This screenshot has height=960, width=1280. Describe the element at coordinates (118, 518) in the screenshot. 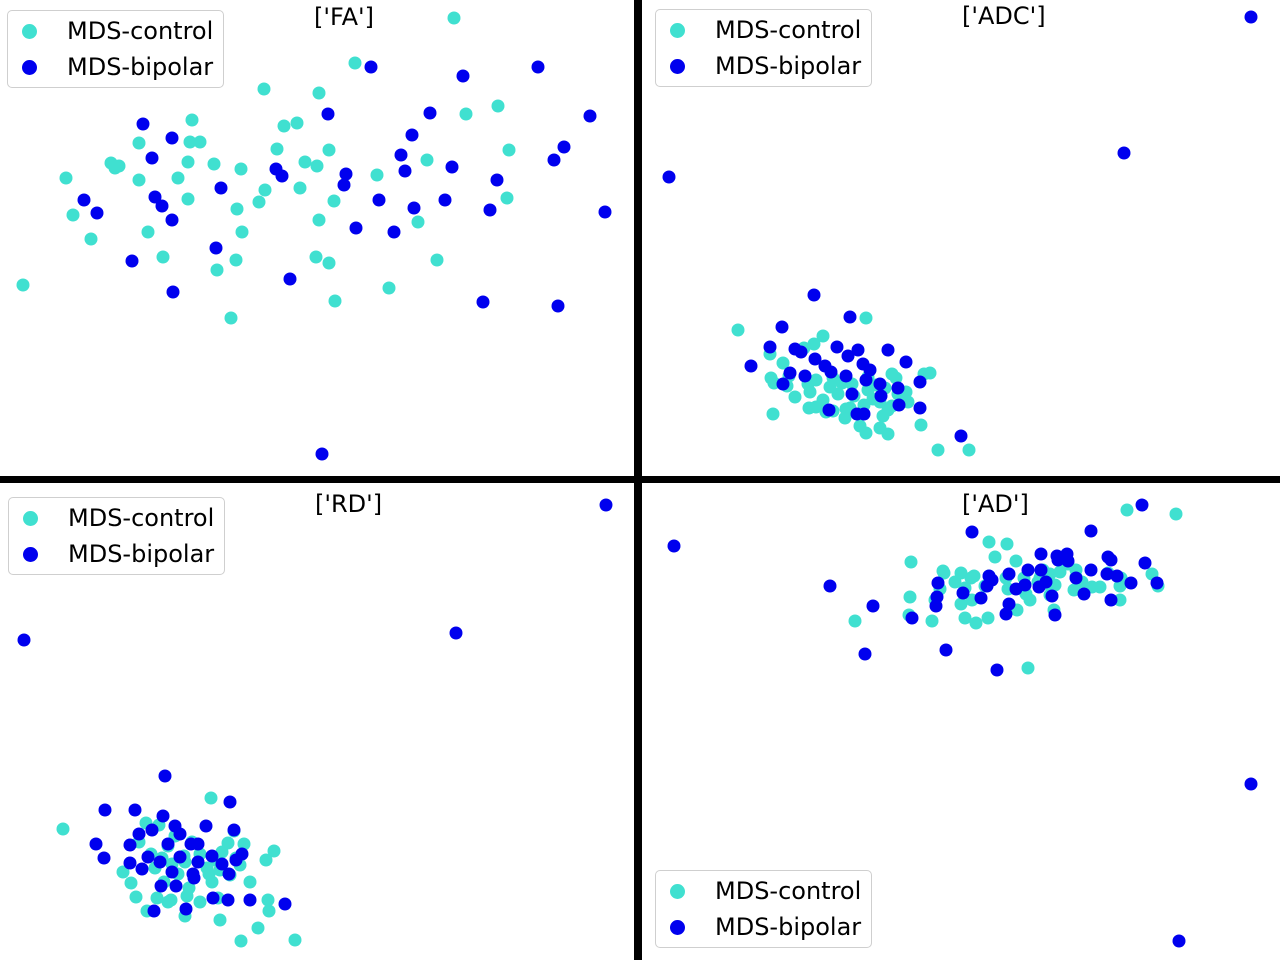

I see `legend-item-control: MDS-control` at that location.